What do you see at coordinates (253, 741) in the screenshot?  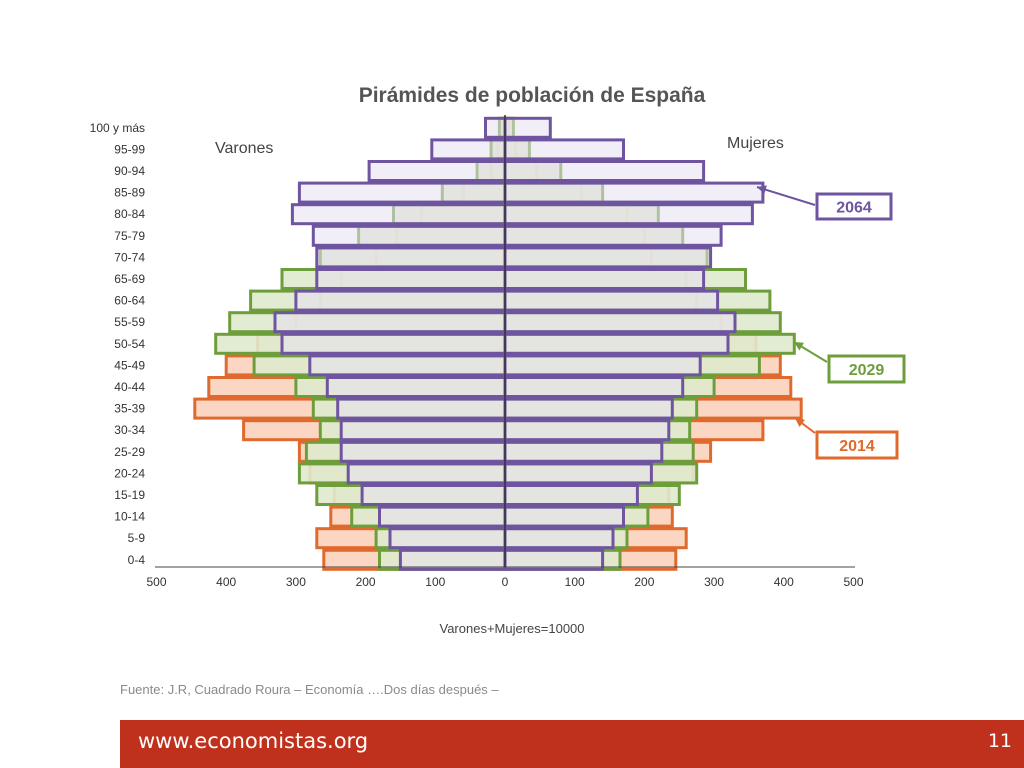 I see `footer-site-link: www.economistas.org` at bounding box center [253, 741].